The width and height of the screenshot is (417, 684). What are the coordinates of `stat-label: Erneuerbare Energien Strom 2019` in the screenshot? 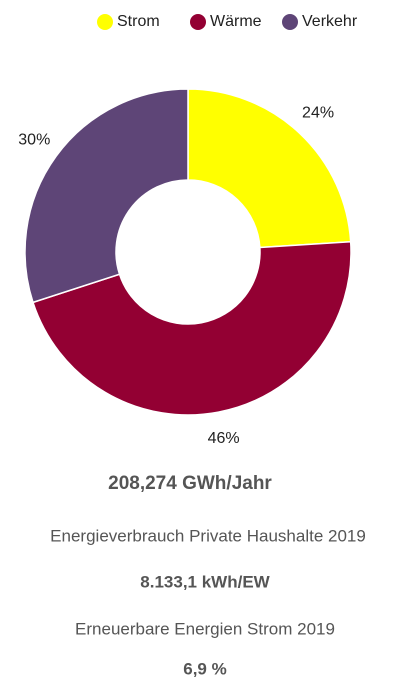 It's located at (205, 628).